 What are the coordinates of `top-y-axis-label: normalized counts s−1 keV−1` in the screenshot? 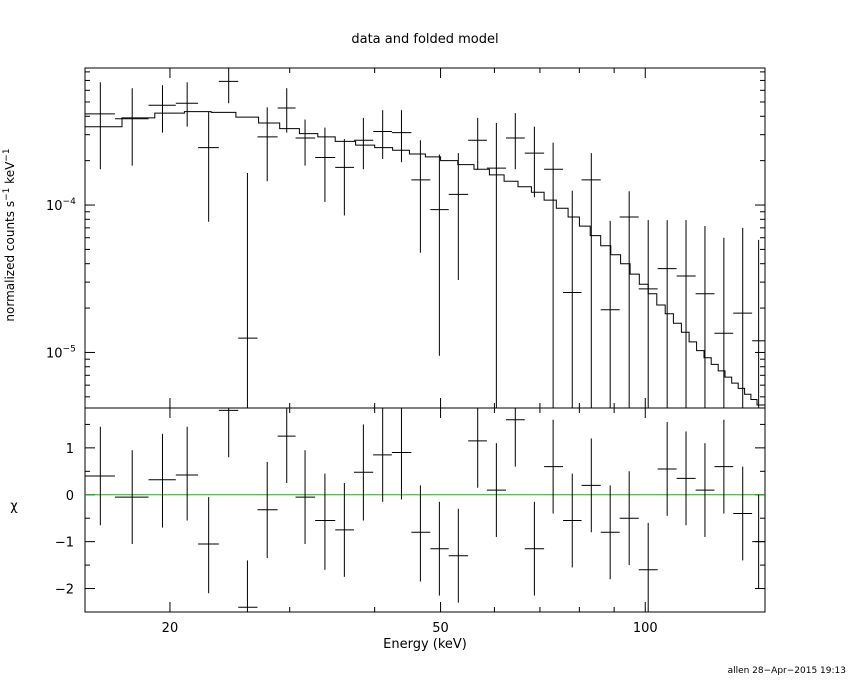 It's located at (9, 234).